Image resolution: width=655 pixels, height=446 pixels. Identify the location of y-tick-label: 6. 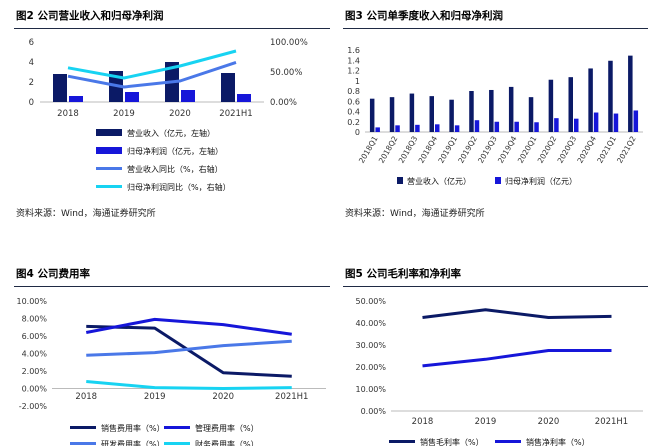
(31, 43).